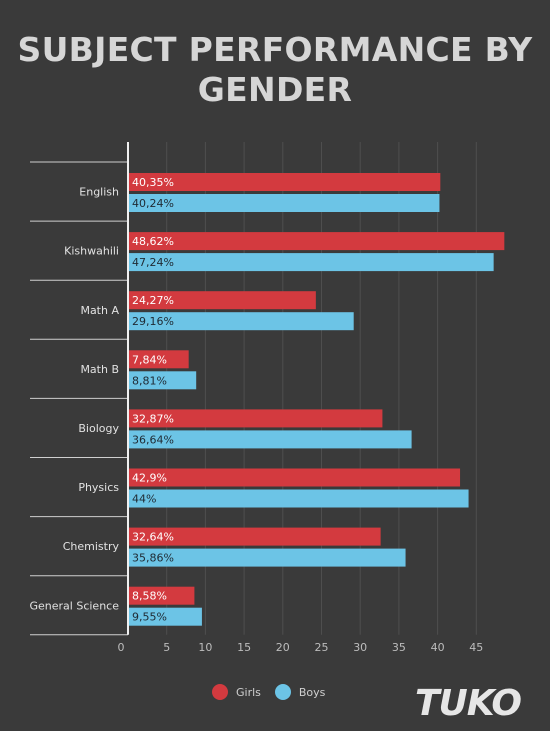 The height and width of the screenshot is (731, 550). I want to click on category-label: Biology, so click(98, 428).